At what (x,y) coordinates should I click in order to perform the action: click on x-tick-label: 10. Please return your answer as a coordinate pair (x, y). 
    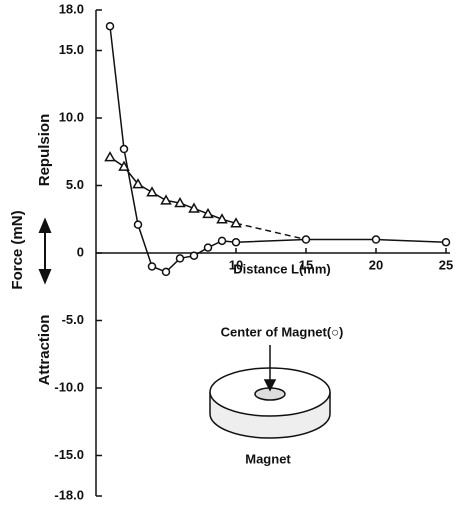
    Looking at the image, I should click on (236, 264).